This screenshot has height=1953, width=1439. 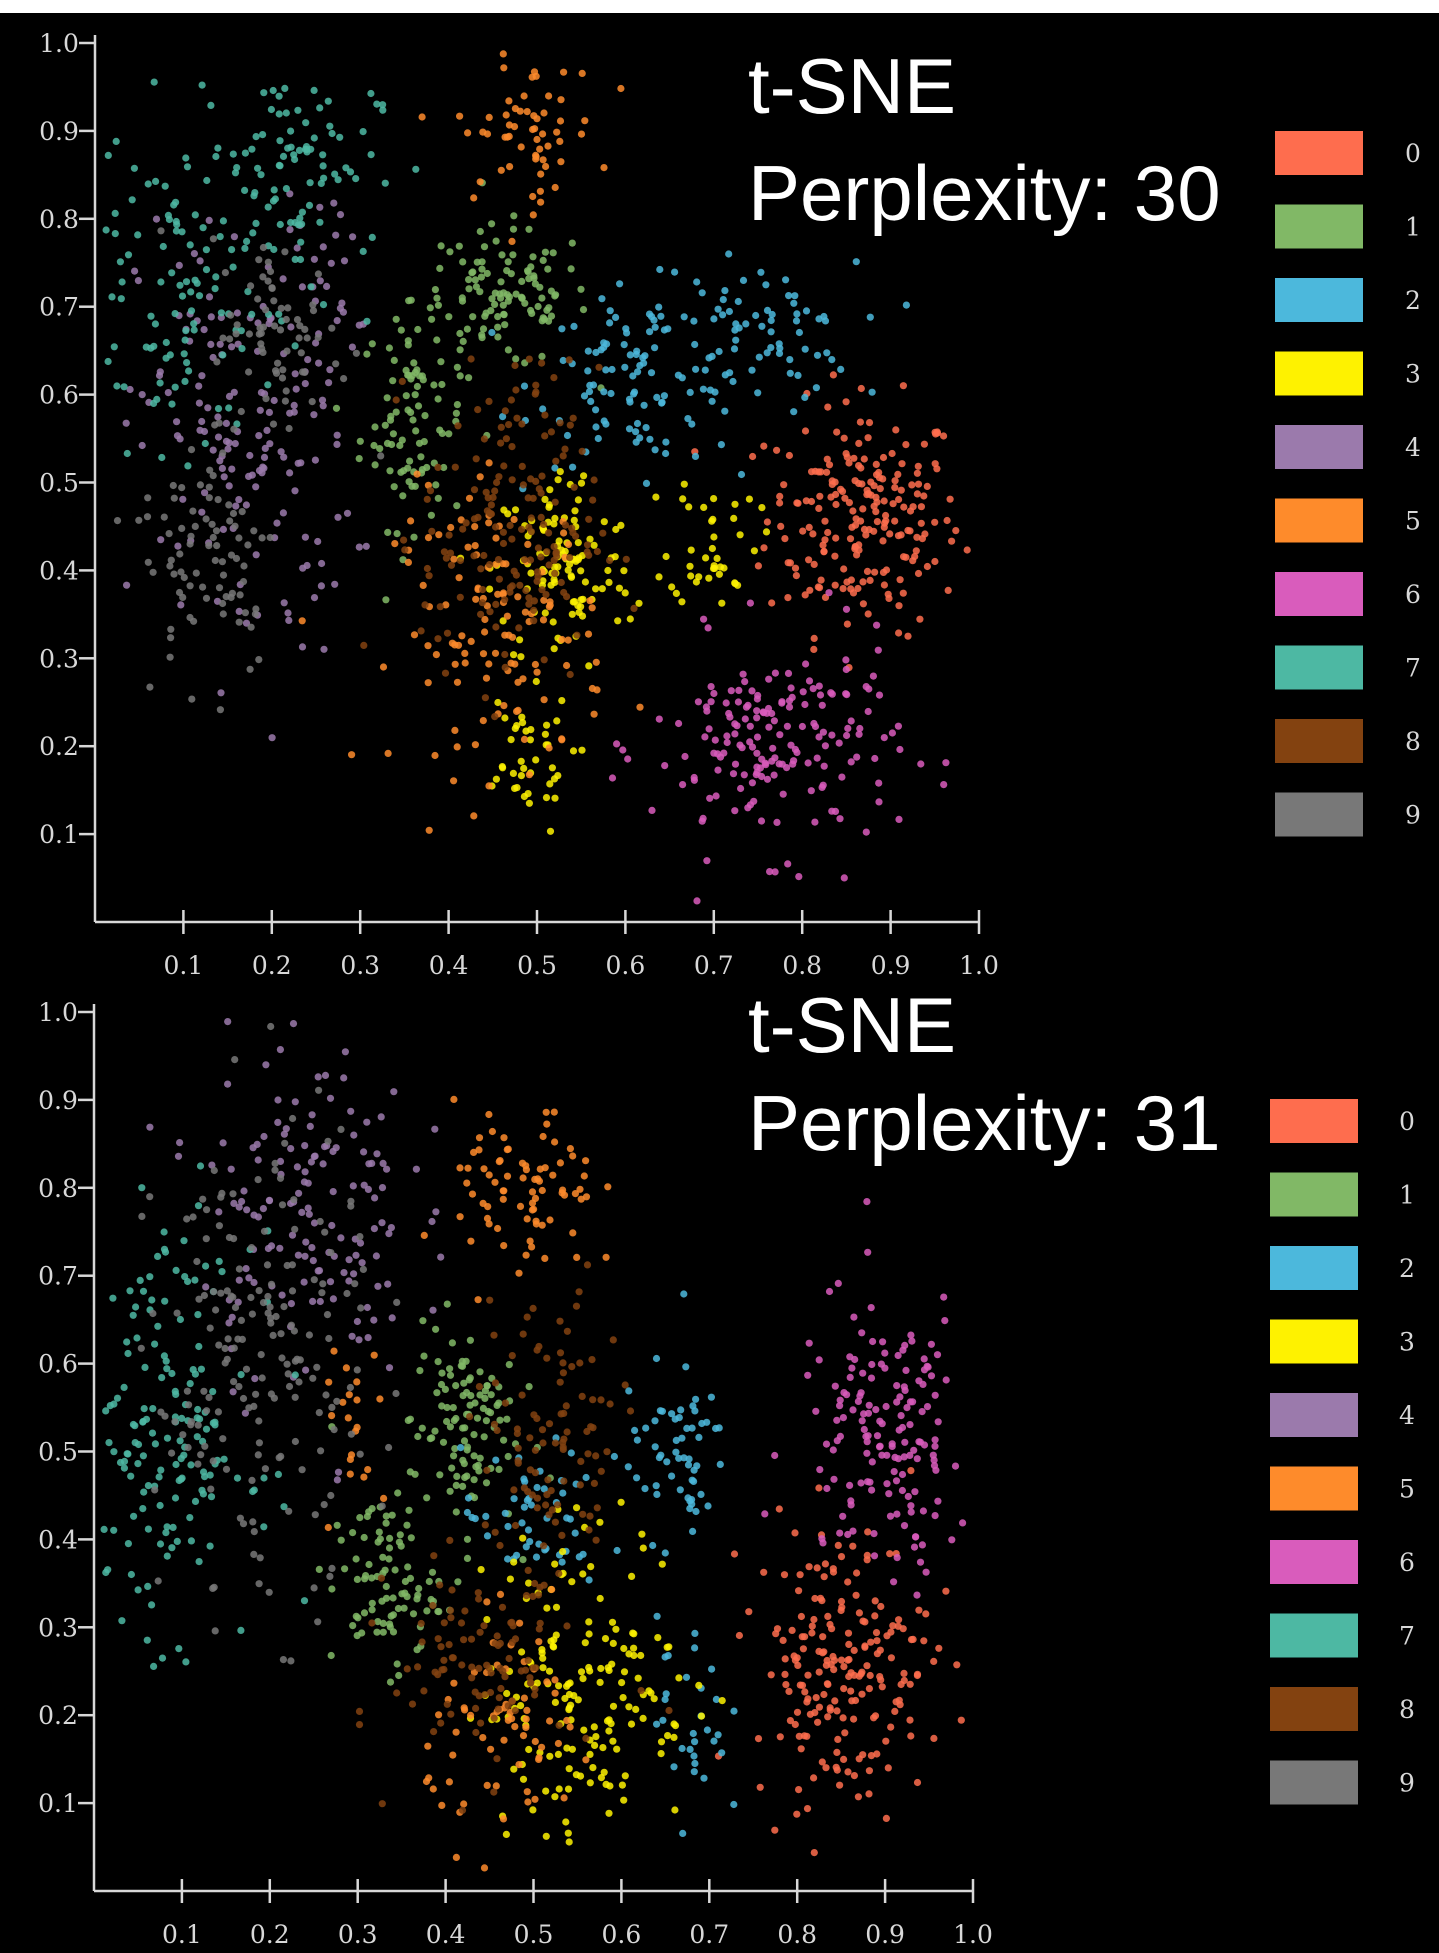 What do you see at coordinates (1348, 741) in the screenshot?
I see `legend-item-8: 8` at bounding box center [1348, 741].